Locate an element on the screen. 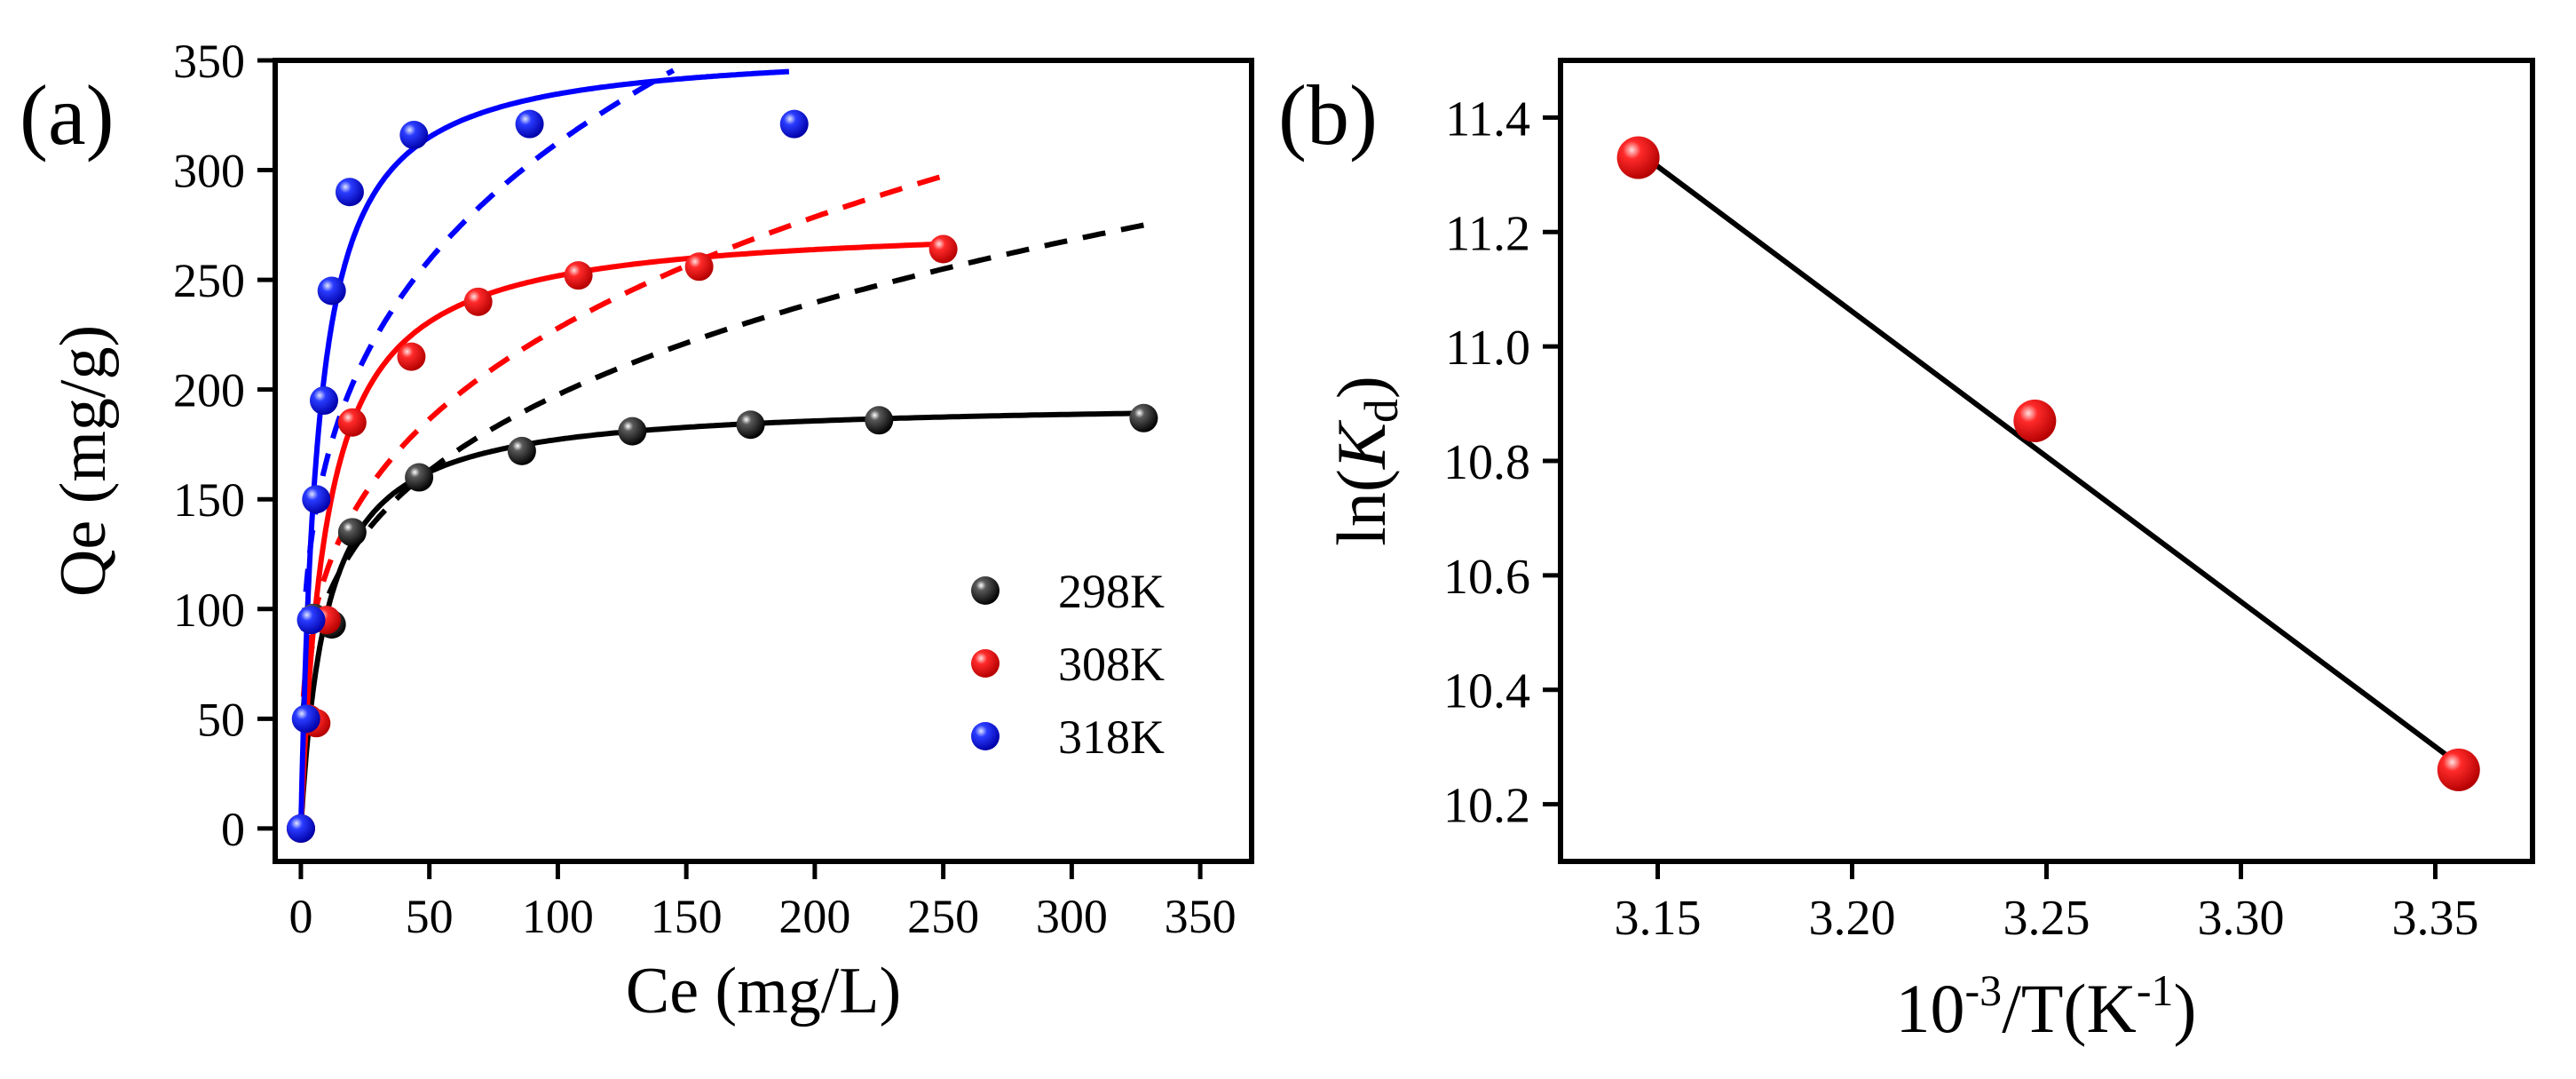  legend-a: 298K 308K 318K is located at coordinates (1068, 664).